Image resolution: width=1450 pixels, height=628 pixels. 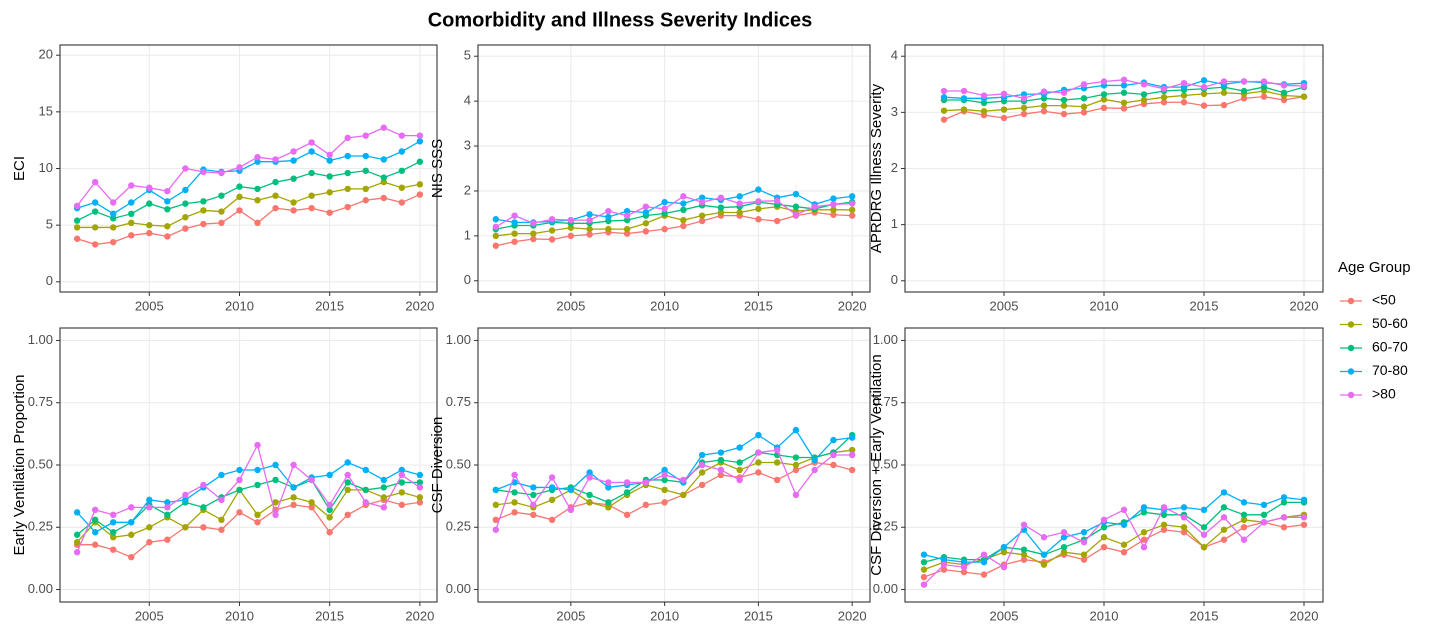 I want to click on y-axis-title: NIS SSS, so click(x=437, y=168).